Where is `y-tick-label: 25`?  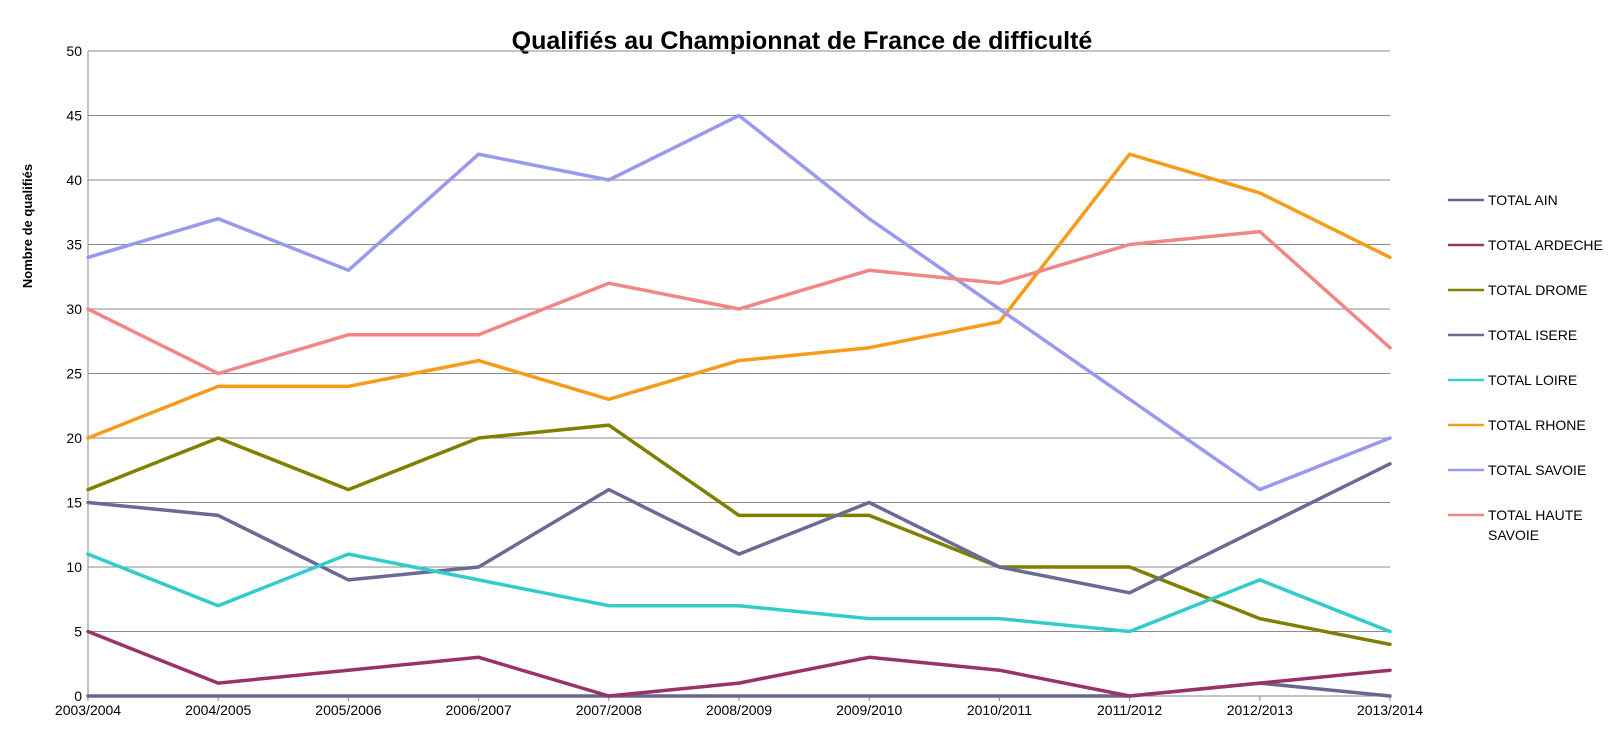 y-tick-label: 25 is located at coordinates (74, 374).